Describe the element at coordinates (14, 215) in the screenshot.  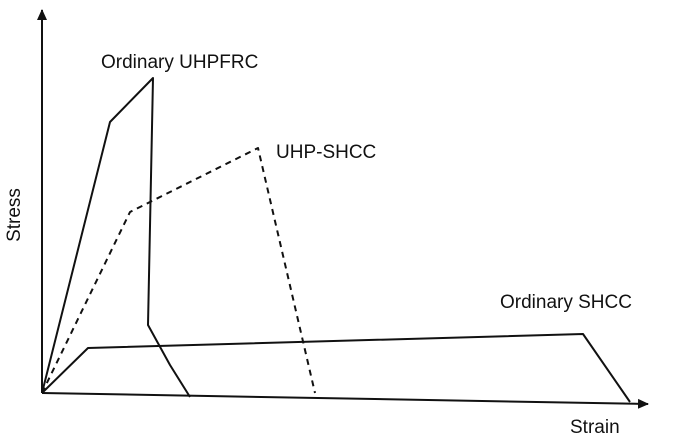
I see `y-axis-label: Stress` at that location.